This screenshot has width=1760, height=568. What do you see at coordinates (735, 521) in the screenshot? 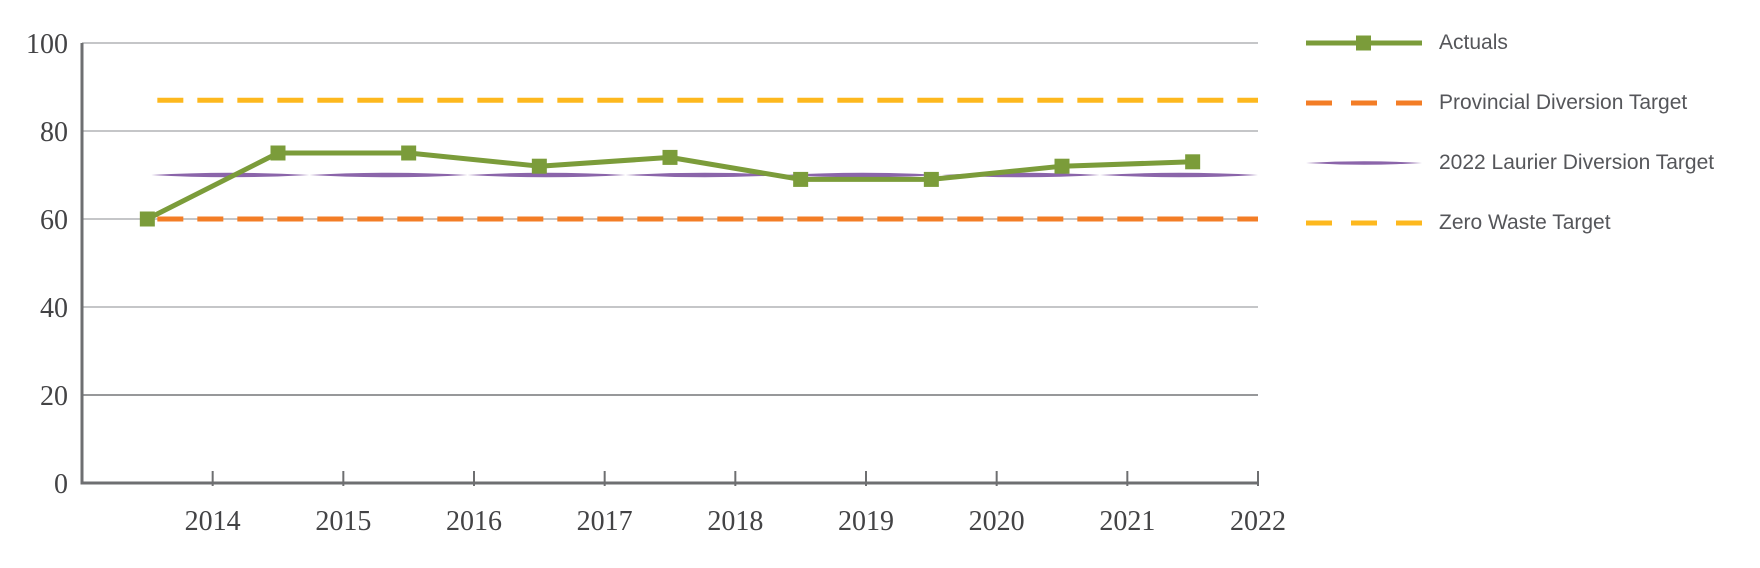
I see `x-axis-tick-label: 2018` at bounding box center [735, 521].